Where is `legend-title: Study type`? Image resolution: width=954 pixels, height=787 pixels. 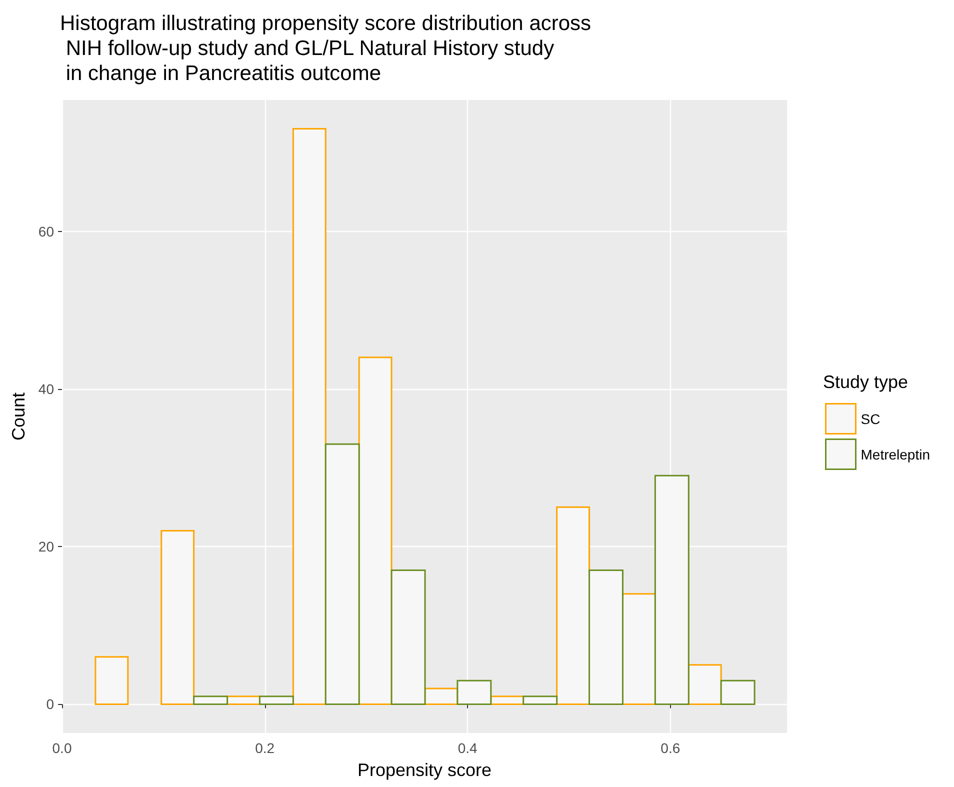 legend-title: Study type is located at coordinates (865, 382).